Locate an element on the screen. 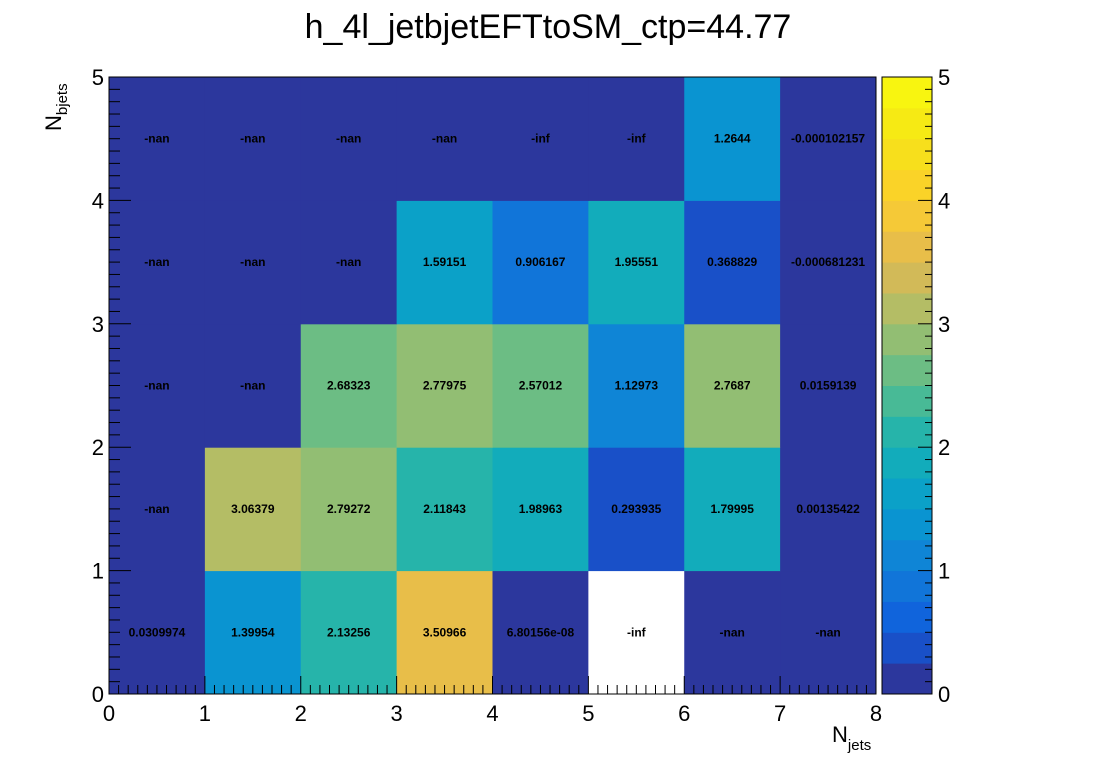  y-axis-ticks: 0 1 2 3 4 5 is located at coordinates (111, 386).